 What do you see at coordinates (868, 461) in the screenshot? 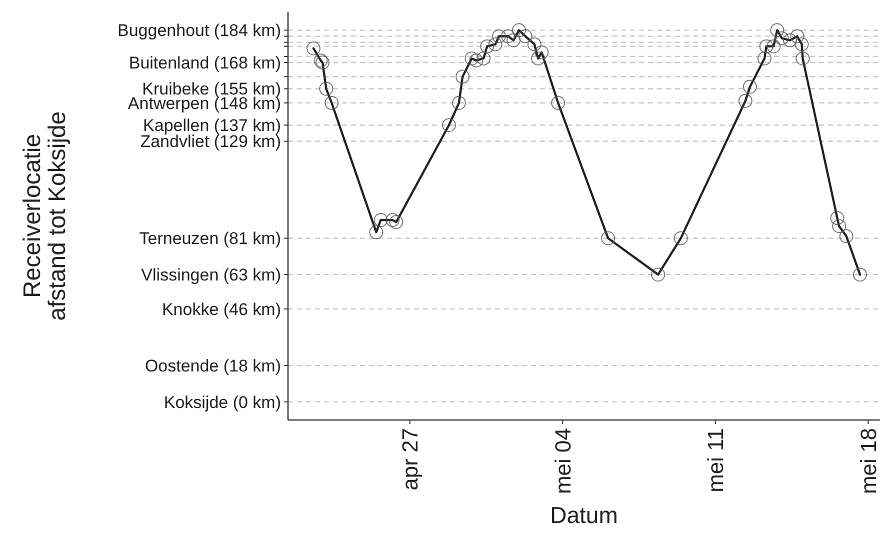
I see `x-tick-label: mei 18` at bounding box center [868, 461].